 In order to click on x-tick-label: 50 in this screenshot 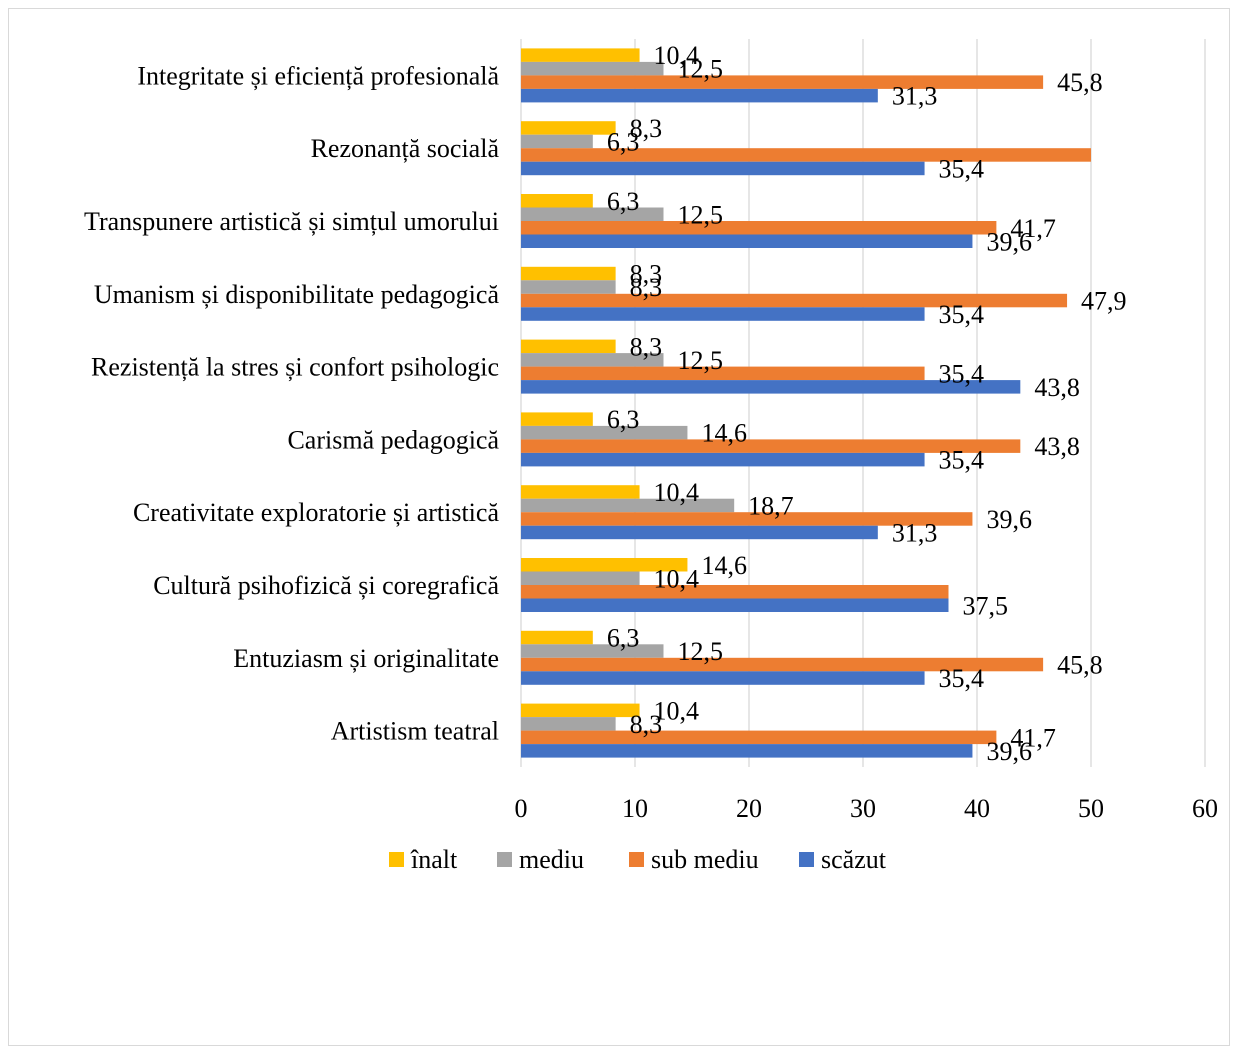, I will do `click(1091, 808)`.